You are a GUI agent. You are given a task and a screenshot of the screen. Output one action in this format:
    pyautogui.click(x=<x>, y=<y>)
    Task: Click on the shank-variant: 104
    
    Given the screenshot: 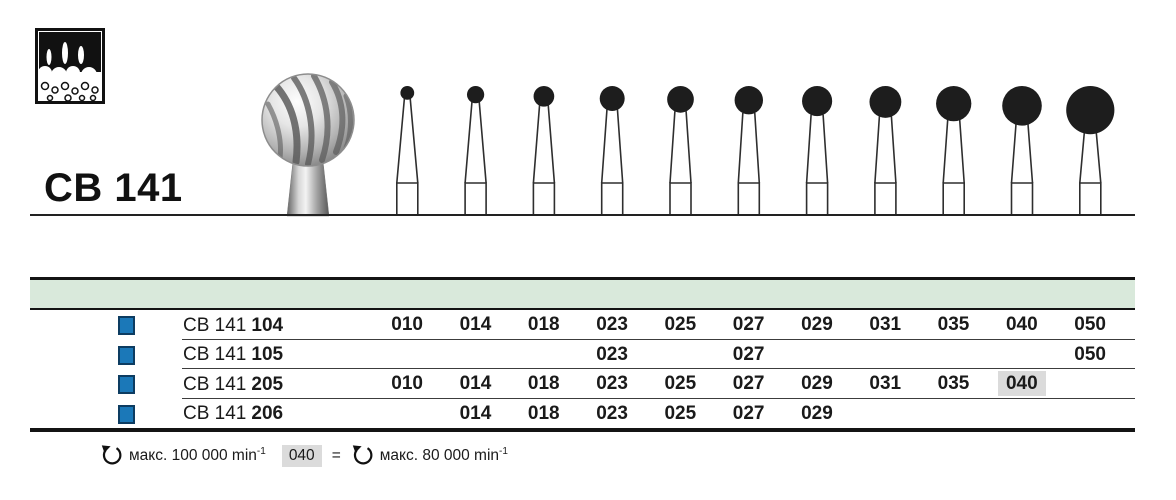 What is the action you would take?
    pyautogui.click(x=267, y=325)
    